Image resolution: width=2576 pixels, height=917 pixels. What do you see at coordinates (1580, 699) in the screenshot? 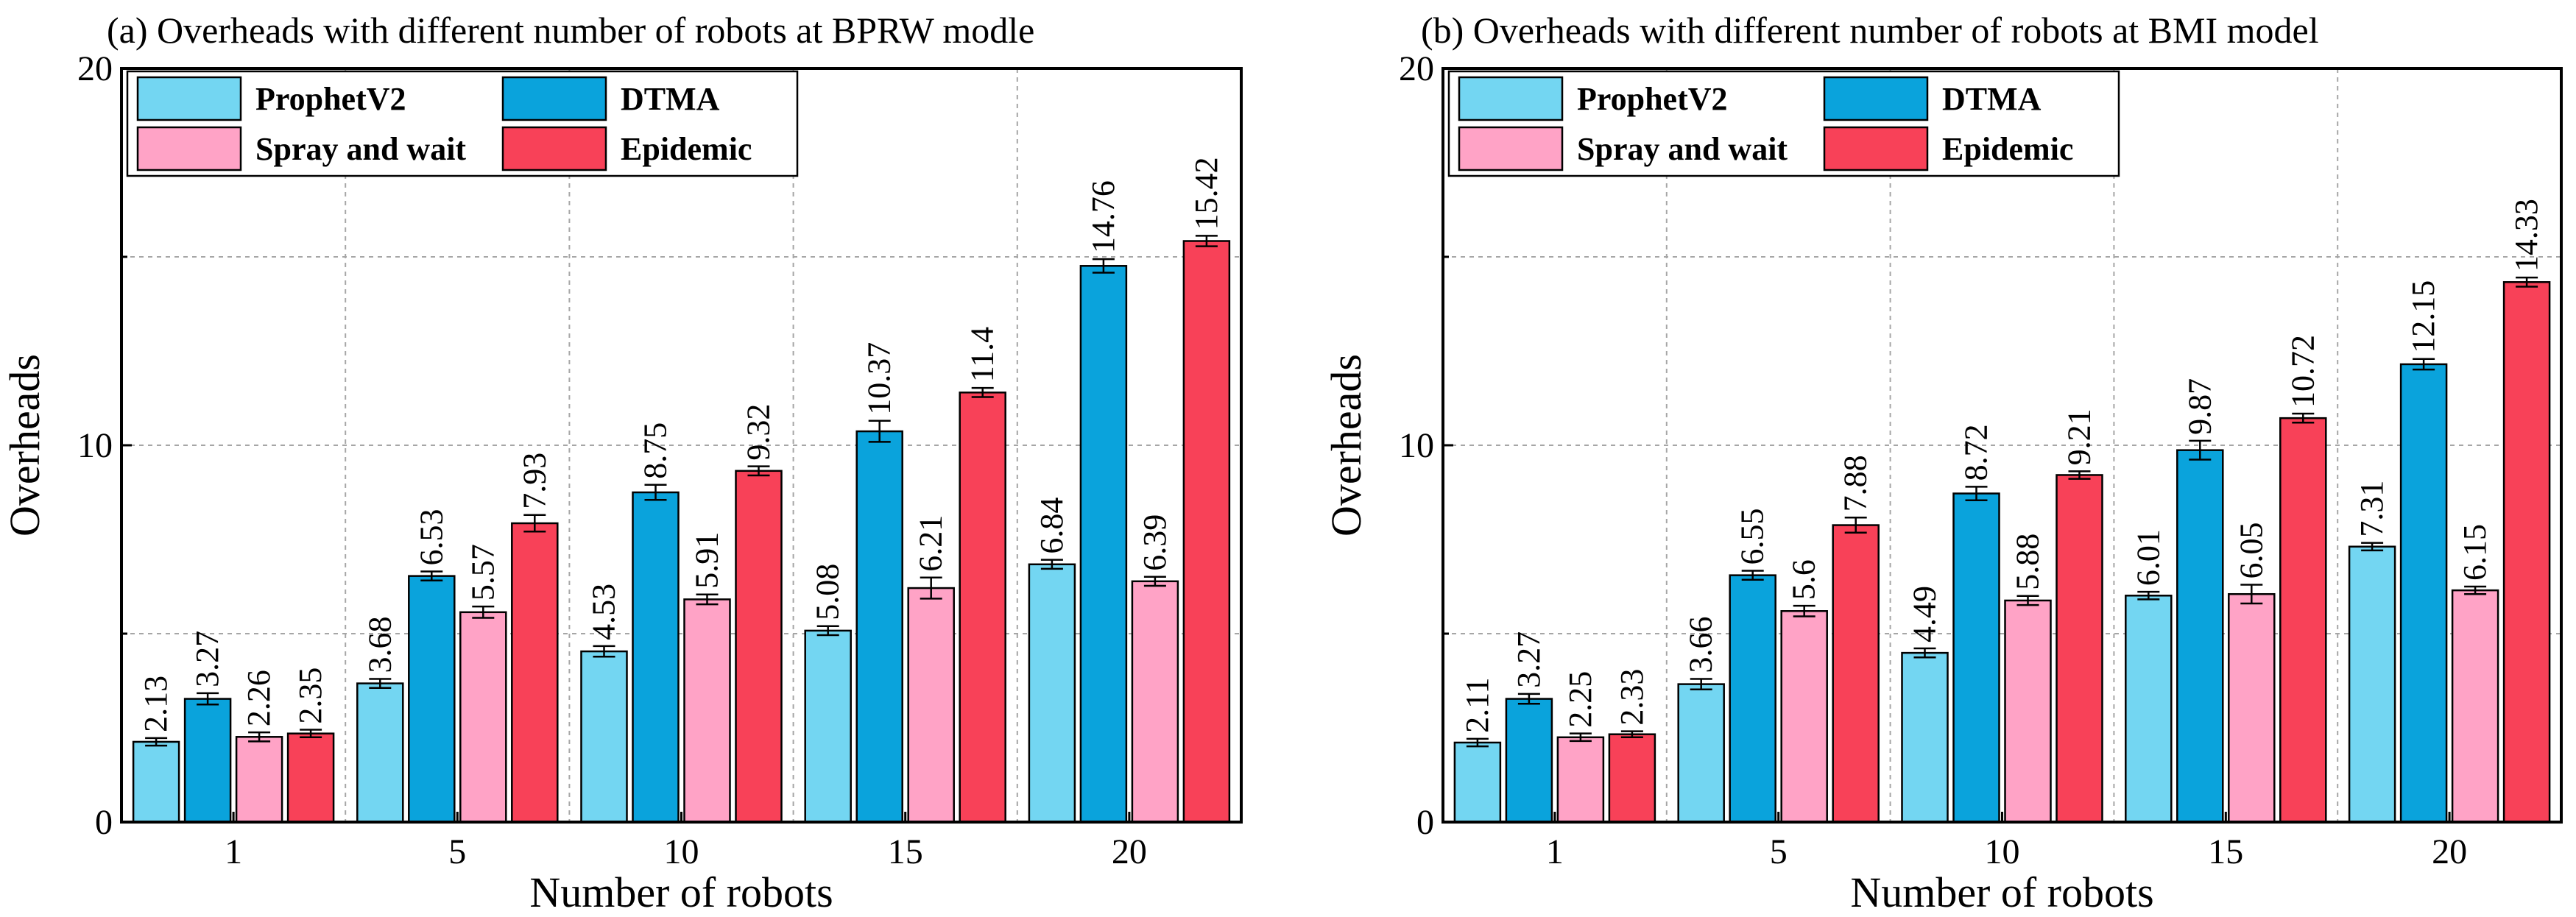
I see `data-label: 2.25` at bounding box center [1580, 699].